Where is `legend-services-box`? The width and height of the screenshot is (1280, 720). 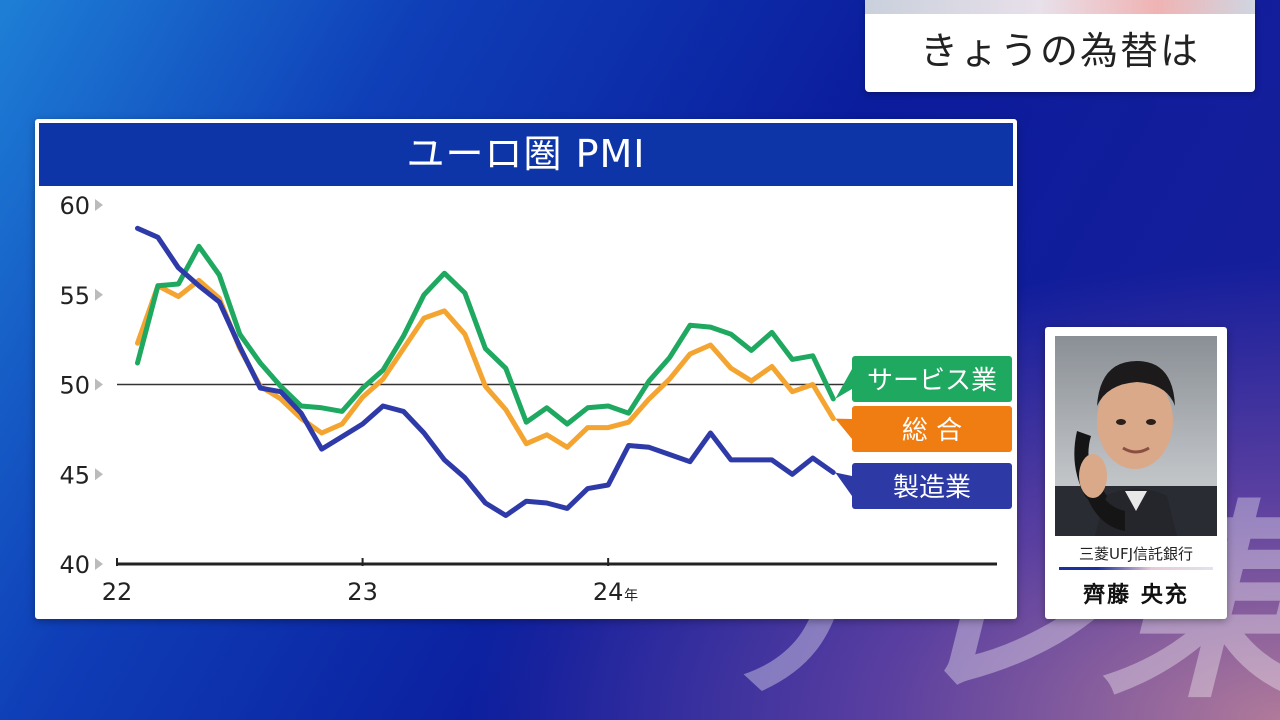
legend-services-box is located at coordinates (932, 379).